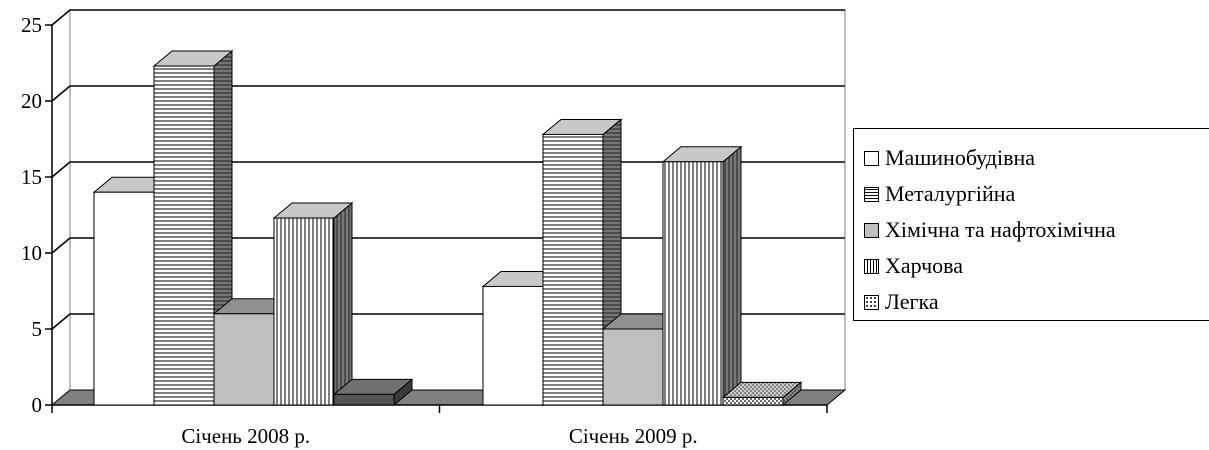 This screenshot has height=450, width=1209. I want to click on legend-label: Машинобудівна, so click(960, 157).